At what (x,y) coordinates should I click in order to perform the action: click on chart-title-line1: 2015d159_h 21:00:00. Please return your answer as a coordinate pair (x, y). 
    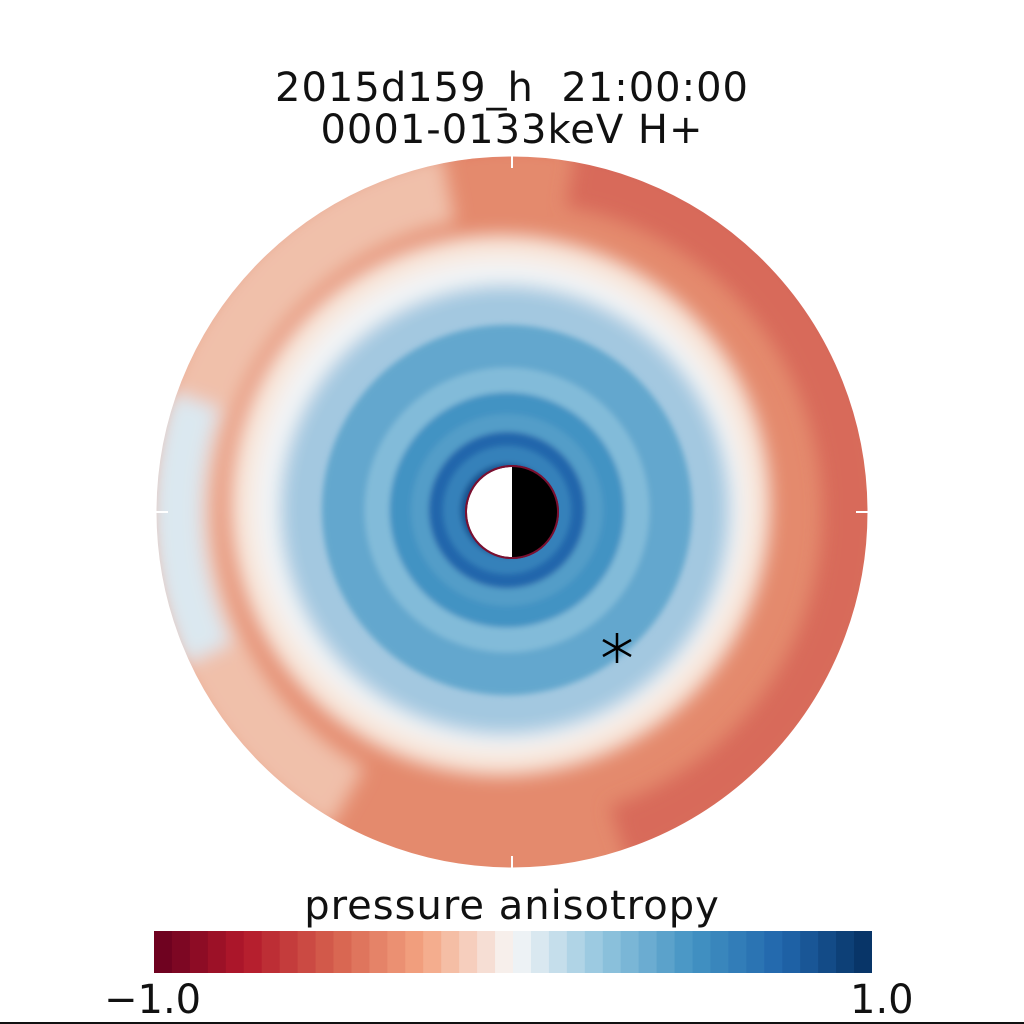
    Looking at the image, I should click on (512, 88).